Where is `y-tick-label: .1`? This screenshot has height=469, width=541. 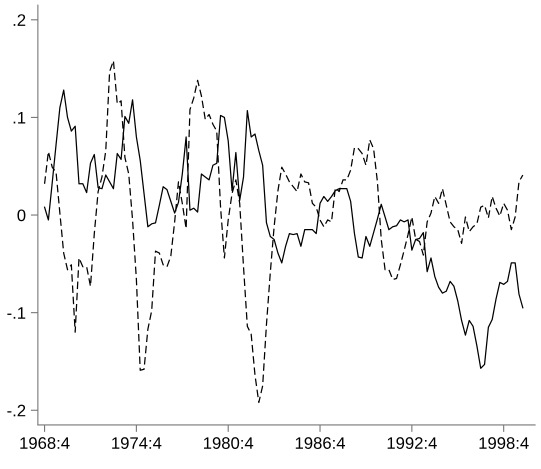
y-tick-label: .1 is located at coordinates (20, 118).